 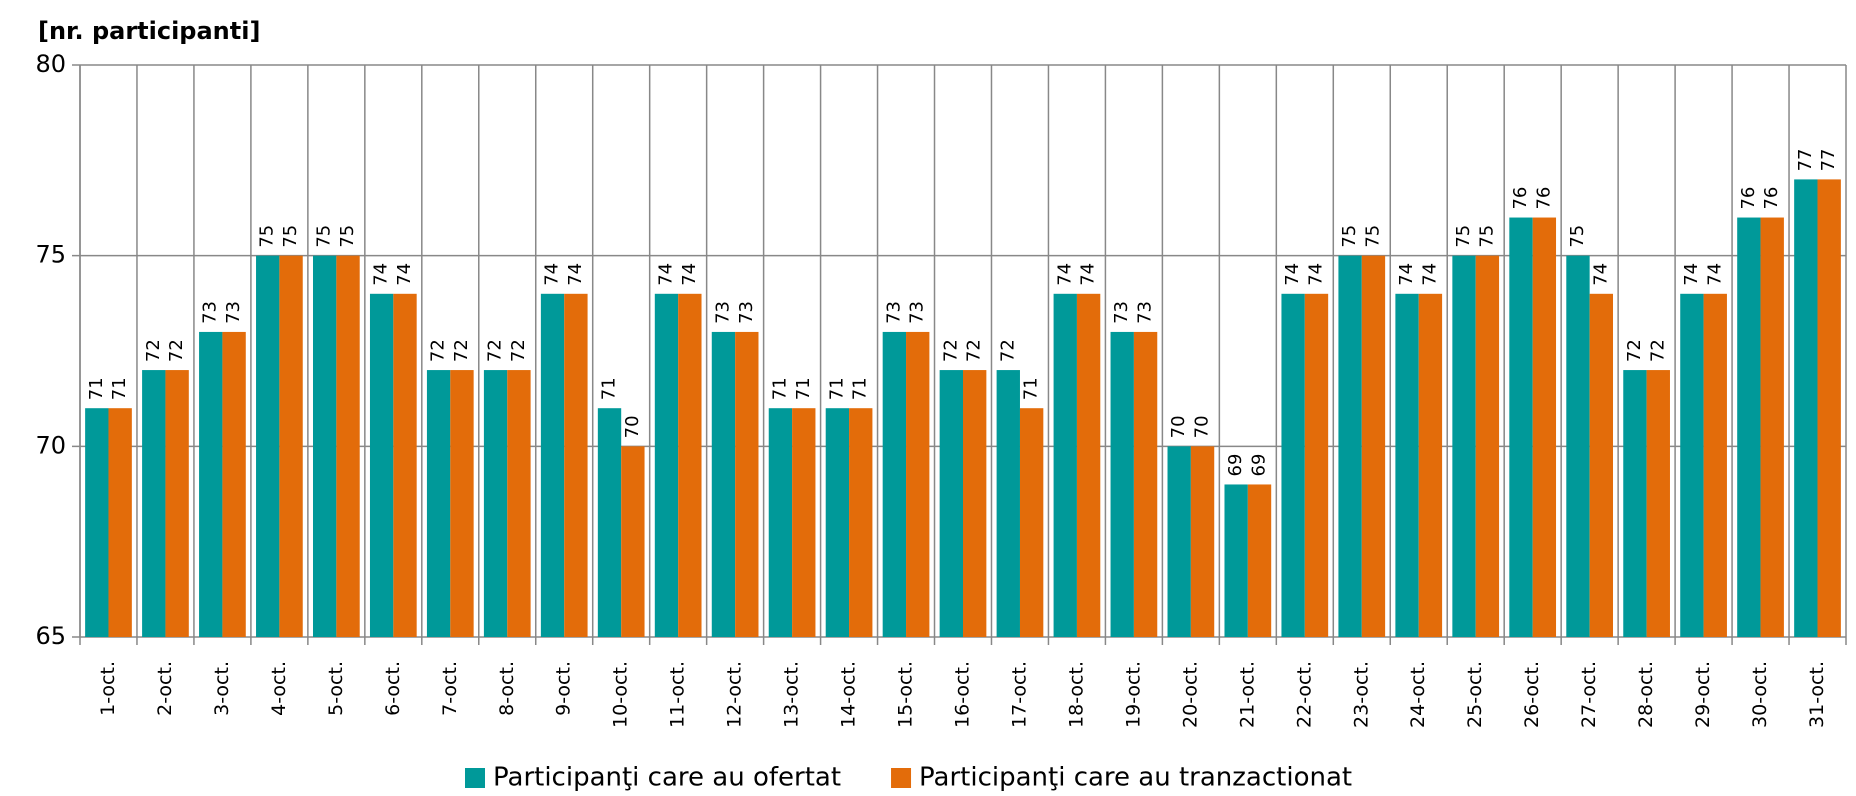 What do you see at coordinates (336, 688) in the screenshot?
I see `x-tick-label: 5-oct.` at bounding box center [336, 688].